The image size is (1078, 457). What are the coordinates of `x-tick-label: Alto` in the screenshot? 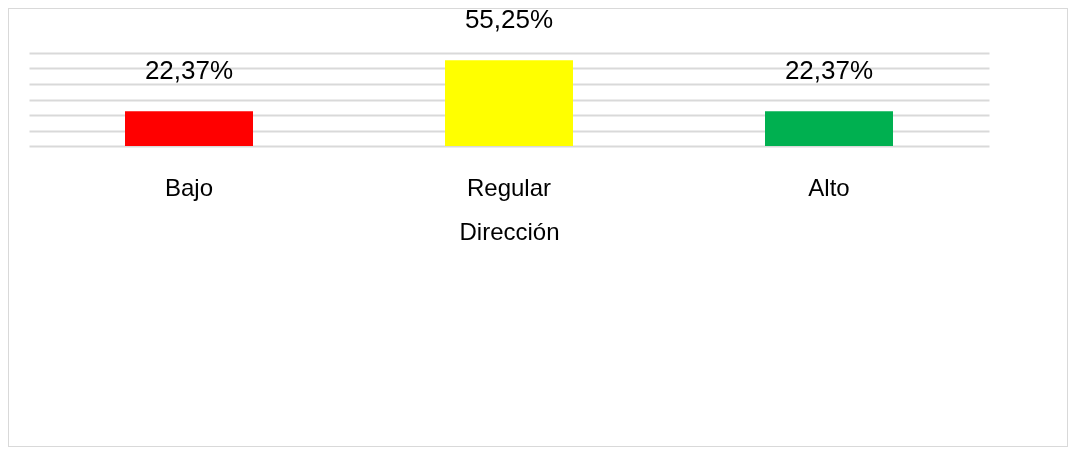 It's located at (829, 187).